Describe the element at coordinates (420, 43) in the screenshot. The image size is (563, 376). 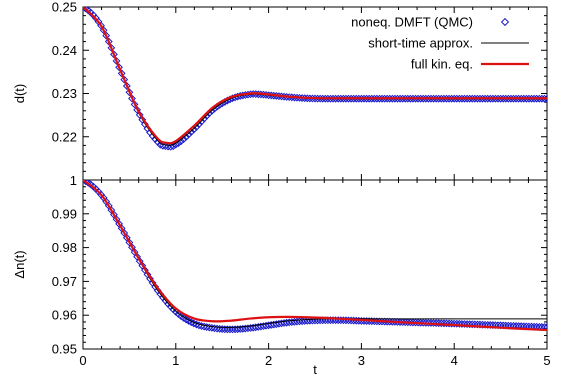
I see `legend-label: short-time approx.` at that location.